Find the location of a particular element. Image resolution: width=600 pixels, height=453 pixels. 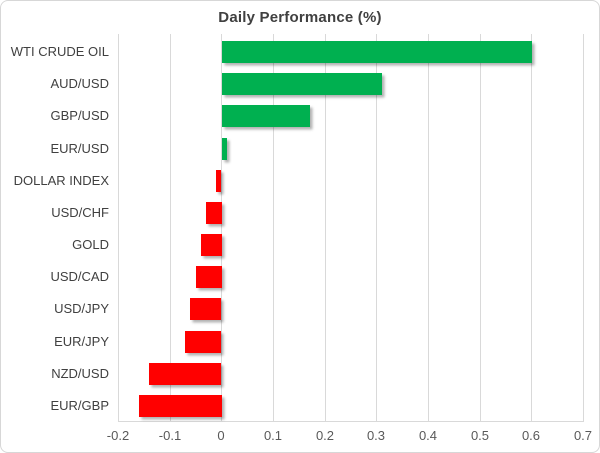

bar-usd-cad is located at coordinates (209, 277).